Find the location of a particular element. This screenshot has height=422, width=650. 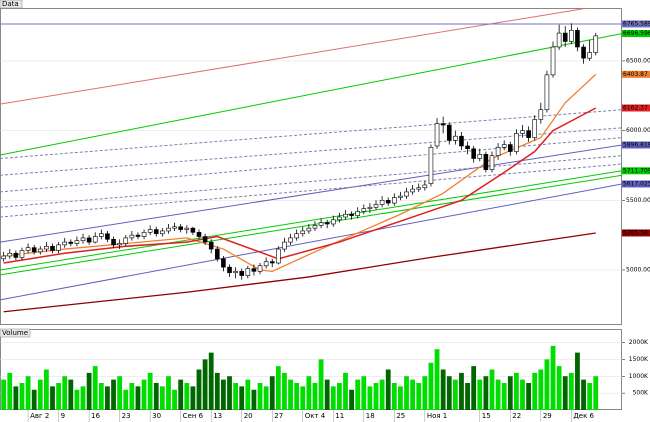

value-tag-label: 6696.596 is located at coordinates (636, 33).